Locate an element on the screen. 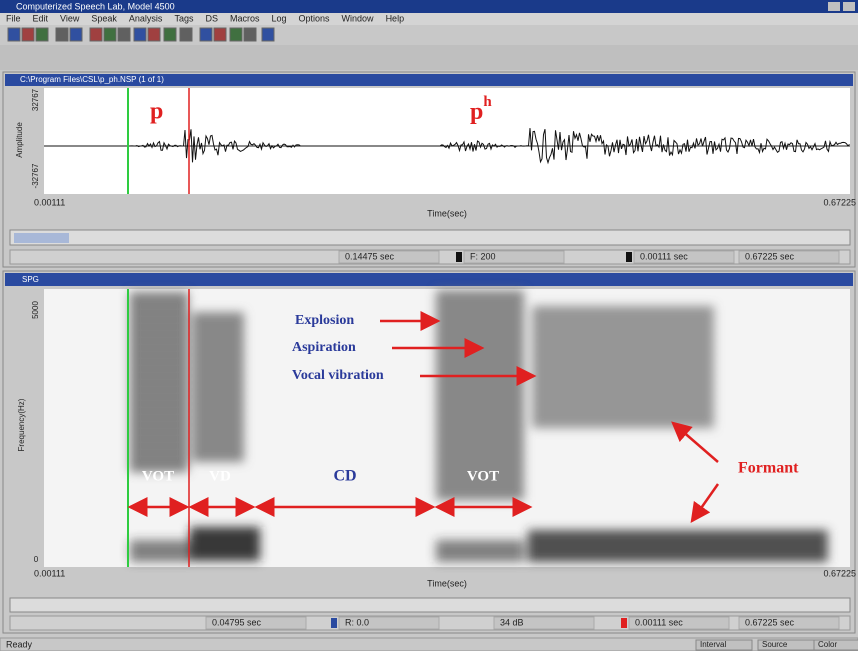 Image resolution: width=858 pixels, height=651 pixels. label-cd: CD is located at coordinates (344, 476).